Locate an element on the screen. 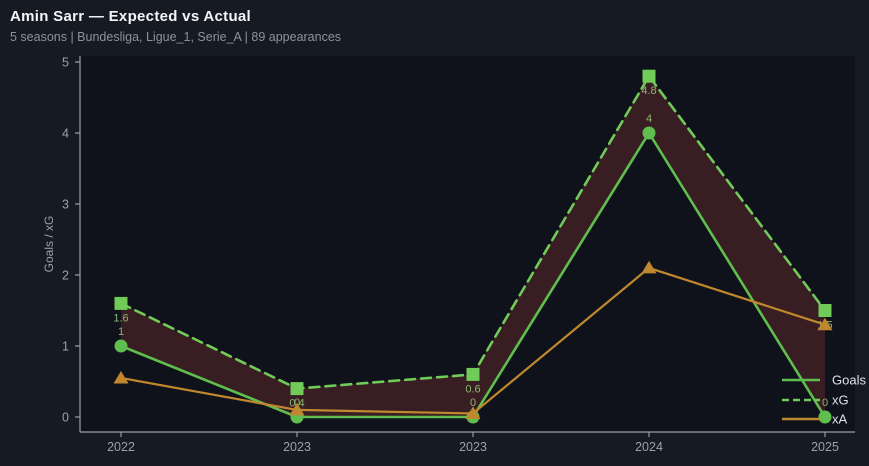 This screenshot has width=869, height=466. point-label-xg: 1.6 is located at coordinates (120, 318).